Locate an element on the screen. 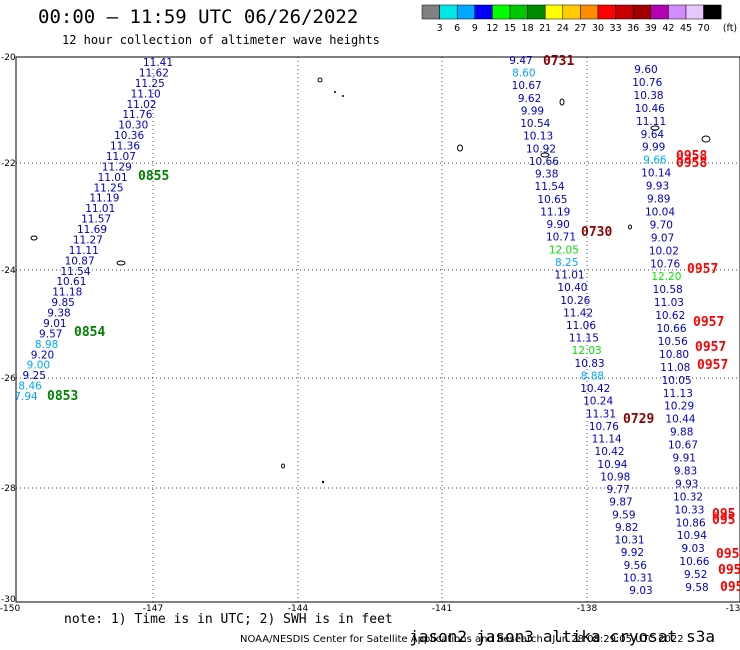 Image resolution: width=740 pixels, height=650 pixels. wave-height-label: 11.42 is located at coordinates (578, 313).